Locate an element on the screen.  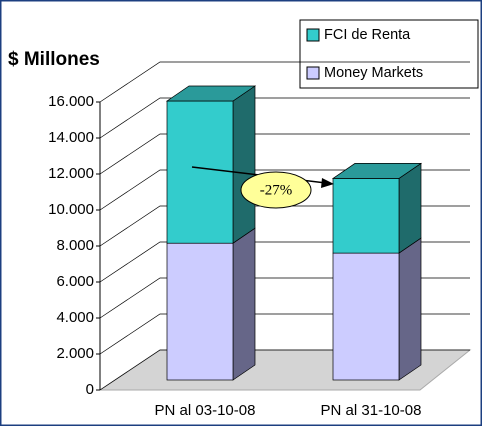
x-tick-label: PN al 31-10-08 is located at coordinates (371, 410).